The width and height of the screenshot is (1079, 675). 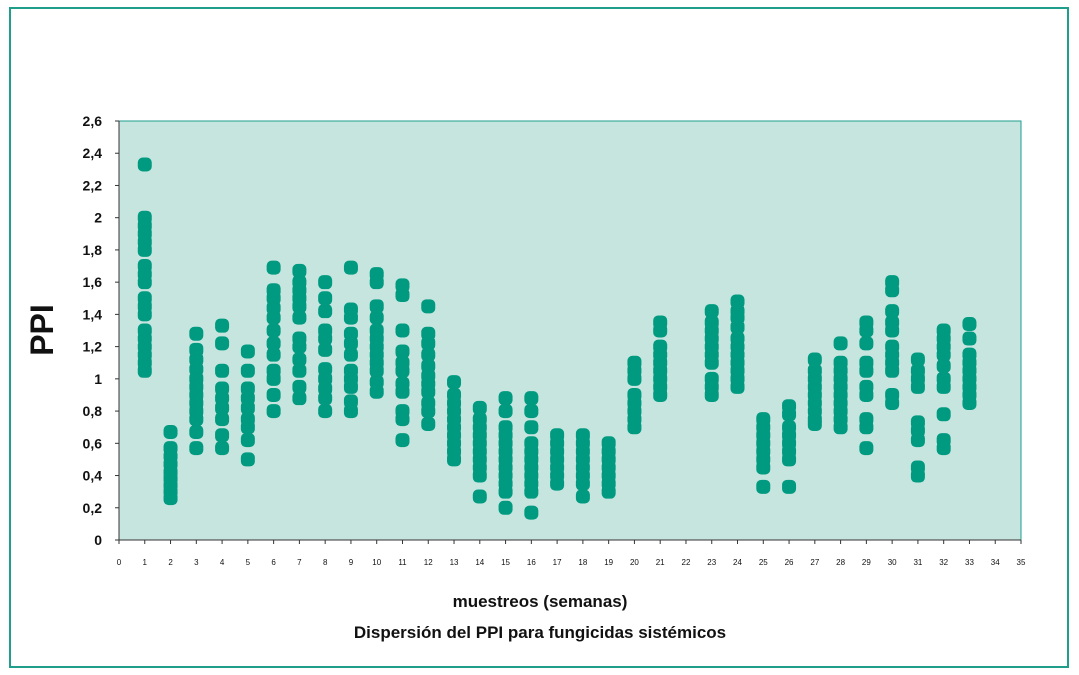 I want to click on x-axis-label: muestreos (semanas), so click(x=540, y=601).